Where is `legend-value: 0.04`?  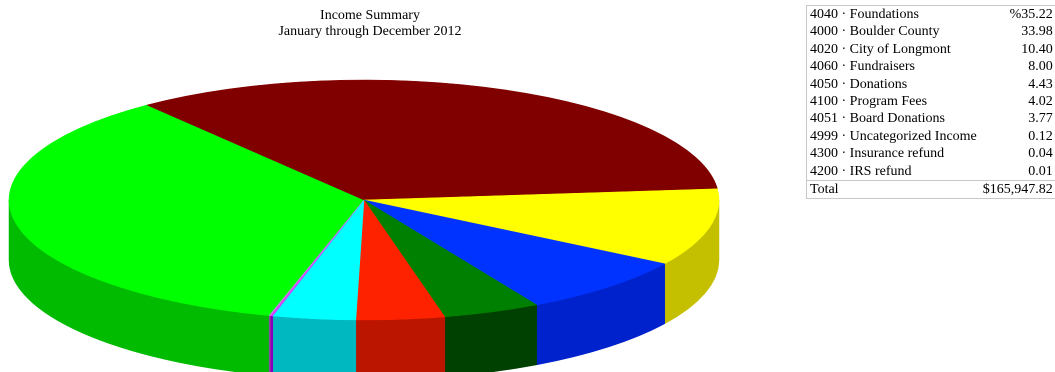
legend-value: 0.04 is located at coordinates (1040, 154).